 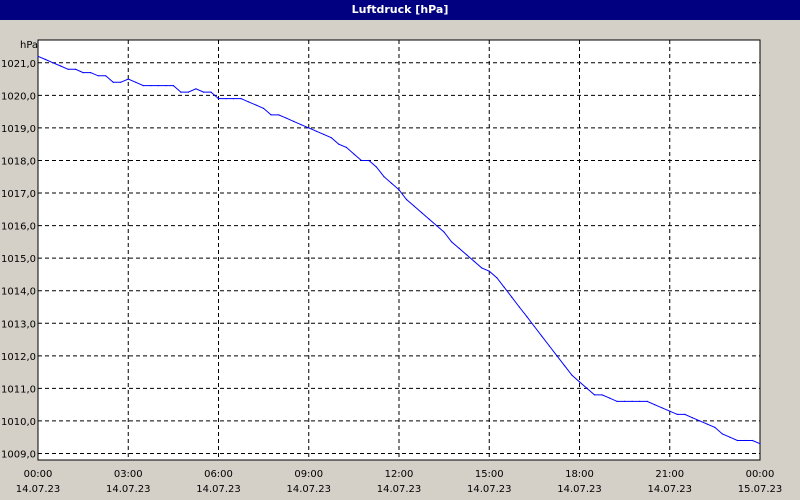 I want to click on y-tick-label: 1011,0, so click(x=18, y=389).